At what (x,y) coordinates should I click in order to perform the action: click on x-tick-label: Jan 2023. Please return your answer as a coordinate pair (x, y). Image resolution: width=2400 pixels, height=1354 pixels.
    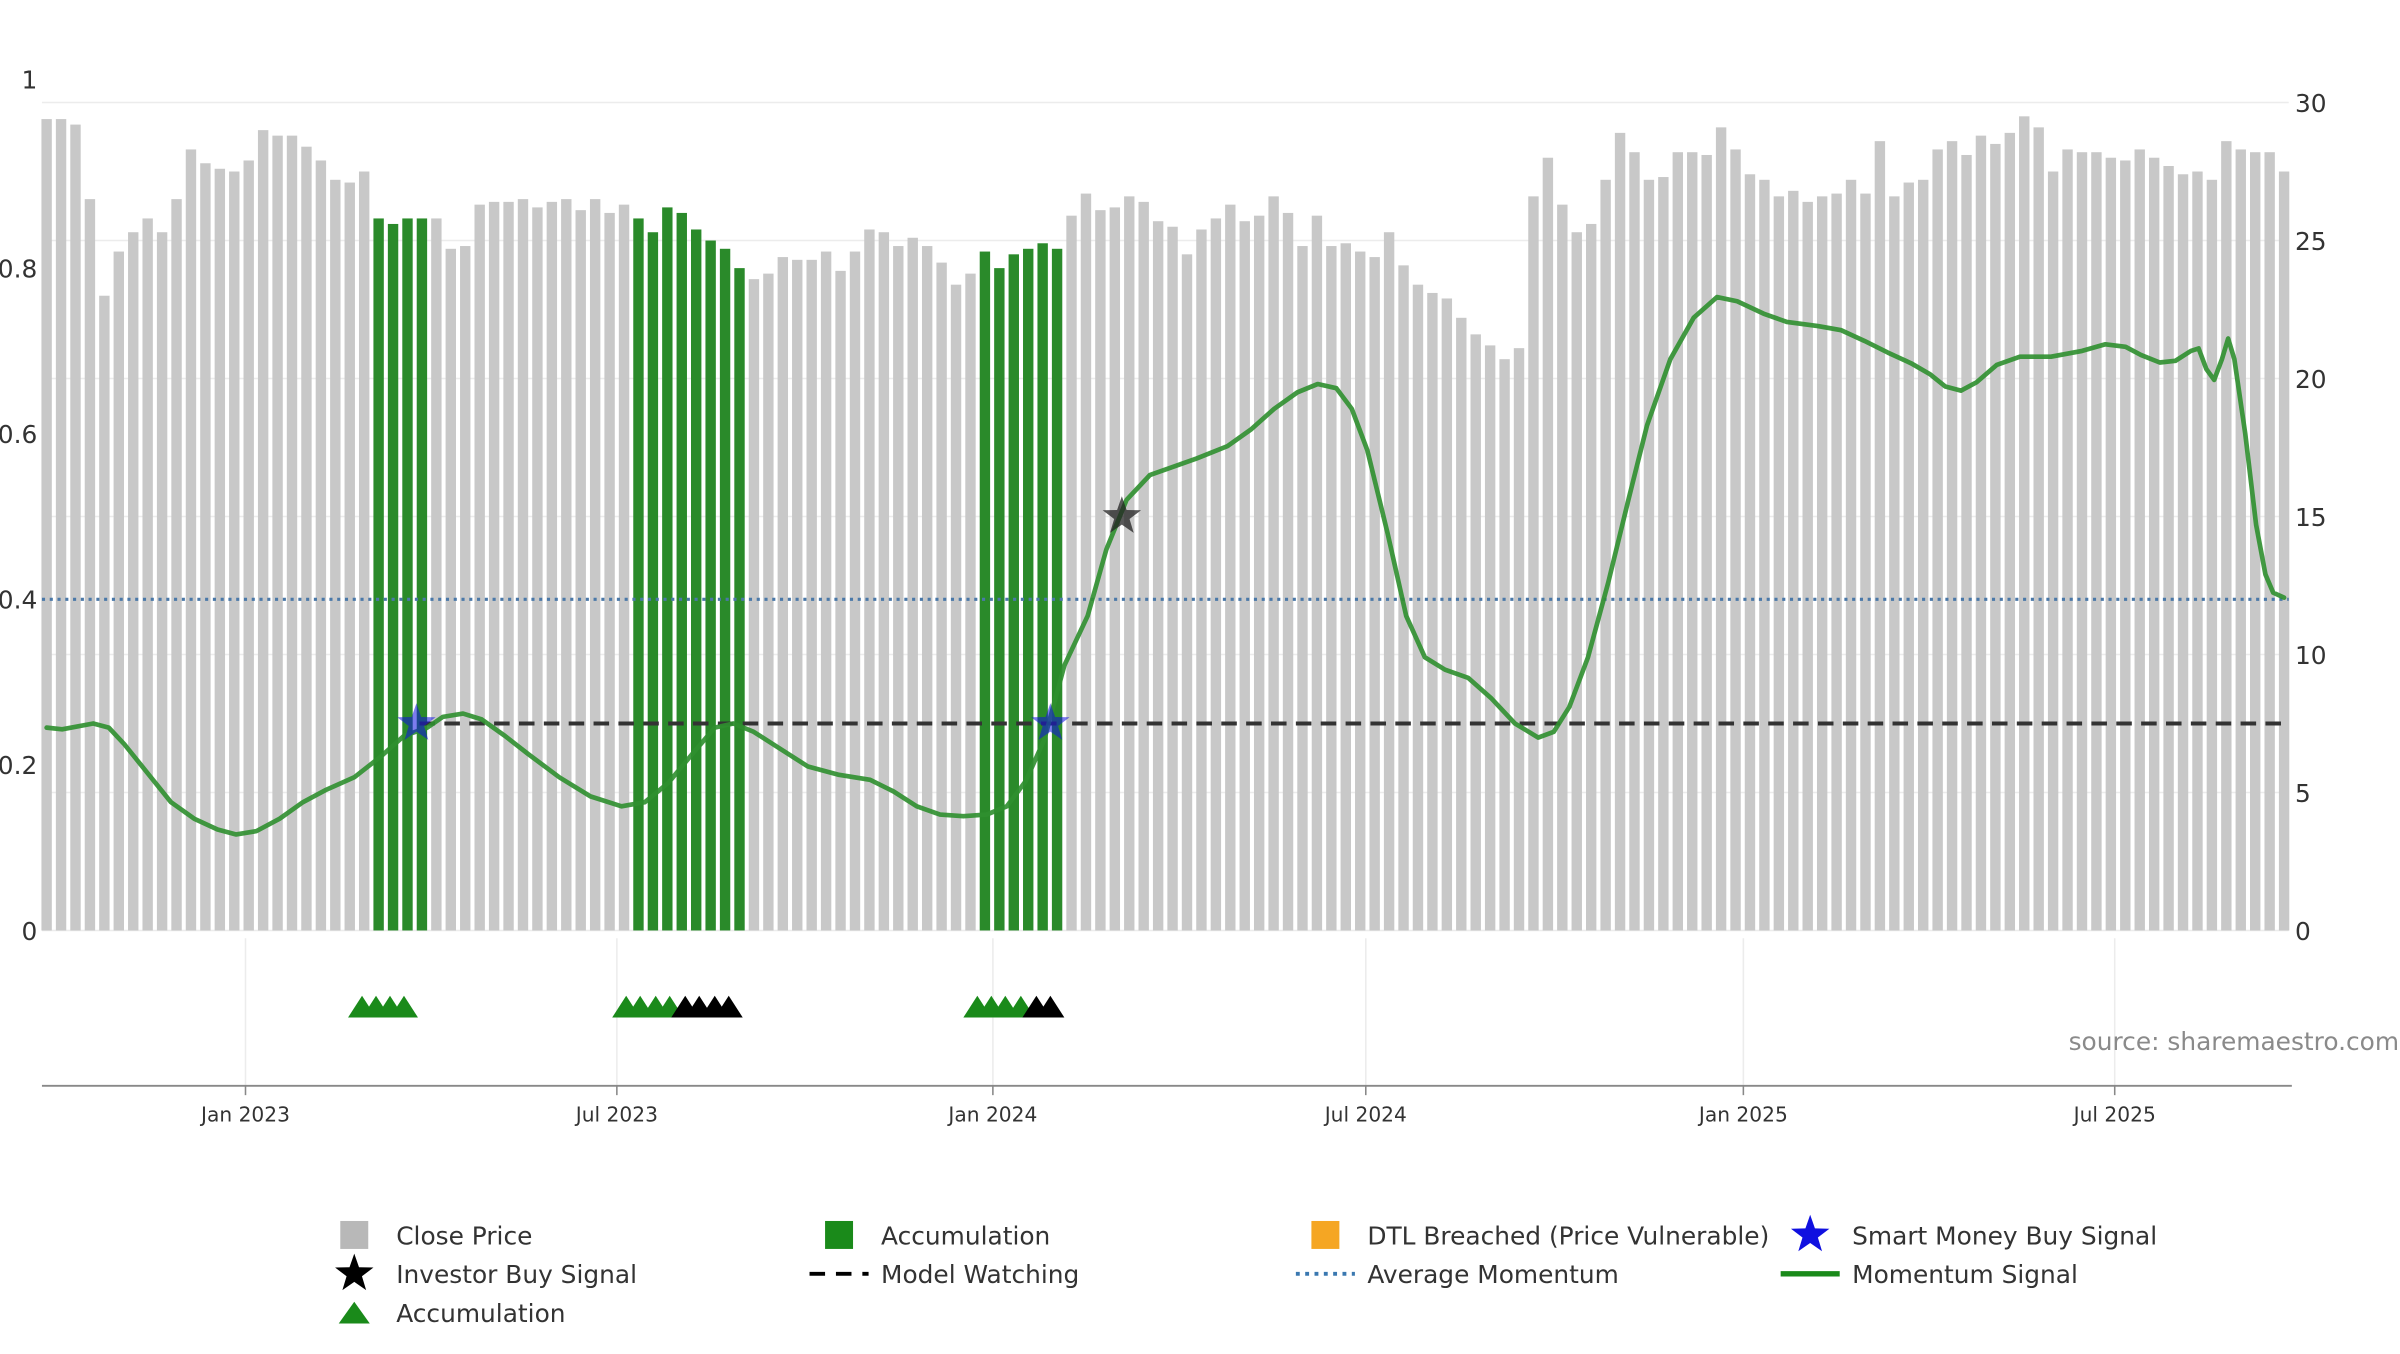
    Looking at the image, I should click on (244, 1115).